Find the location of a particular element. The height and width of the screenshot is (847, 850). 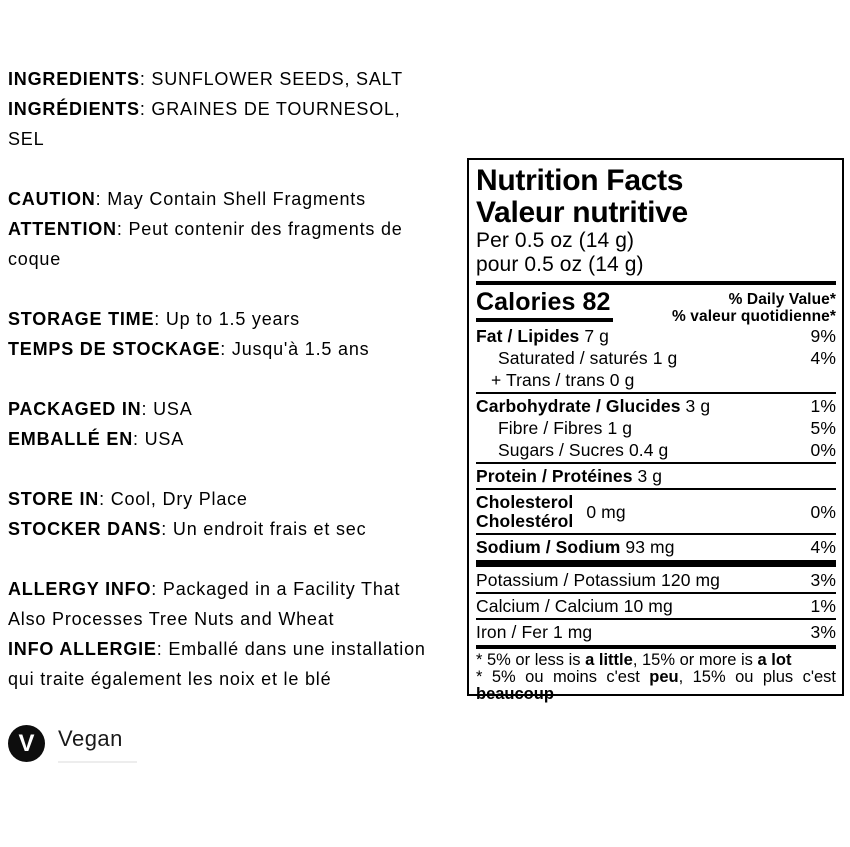

nutrient-name: + Trans / trans 0 g is located at coordinates (562, 380).